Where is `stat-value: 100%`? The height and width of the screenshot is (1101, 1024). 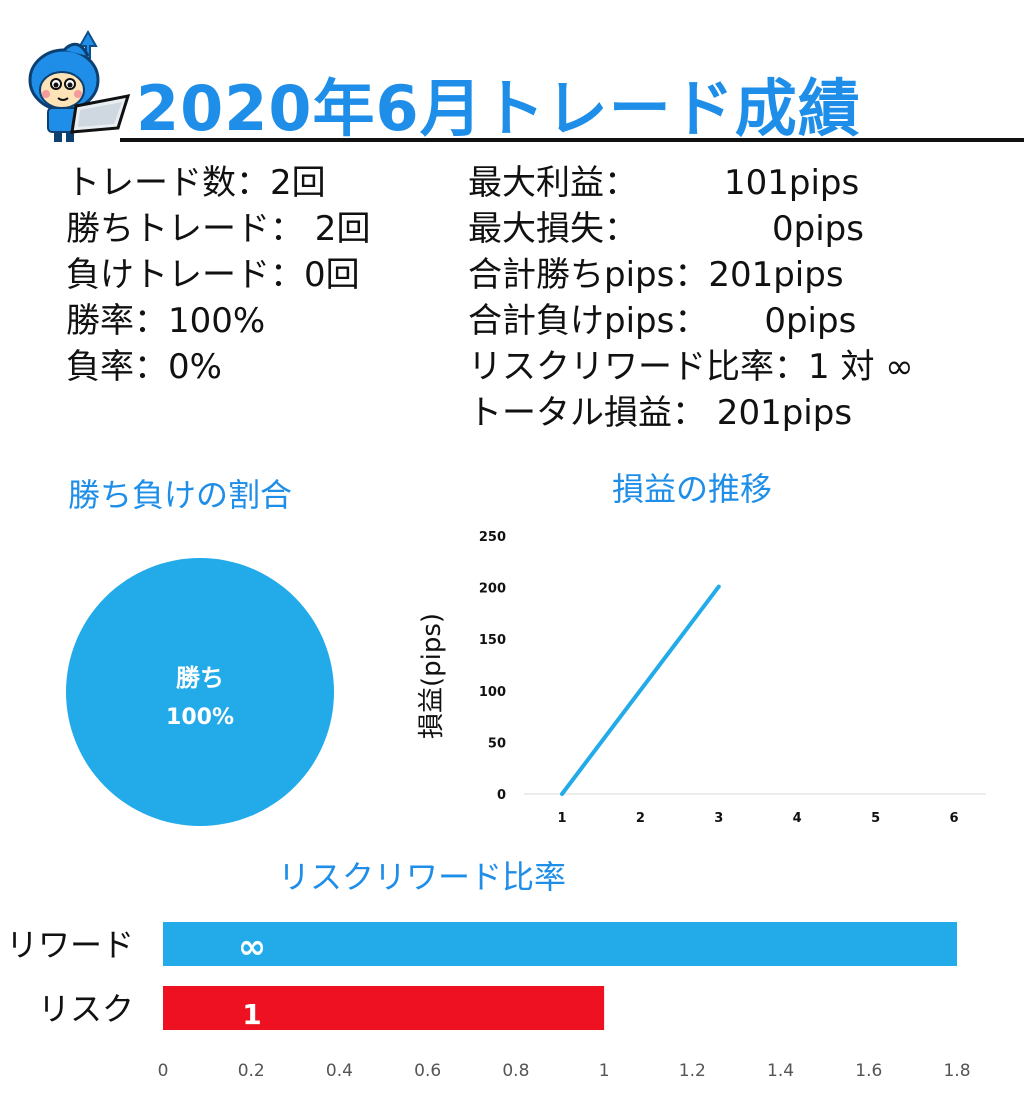
stat-value: 100% is located at coordinates (217, 321).